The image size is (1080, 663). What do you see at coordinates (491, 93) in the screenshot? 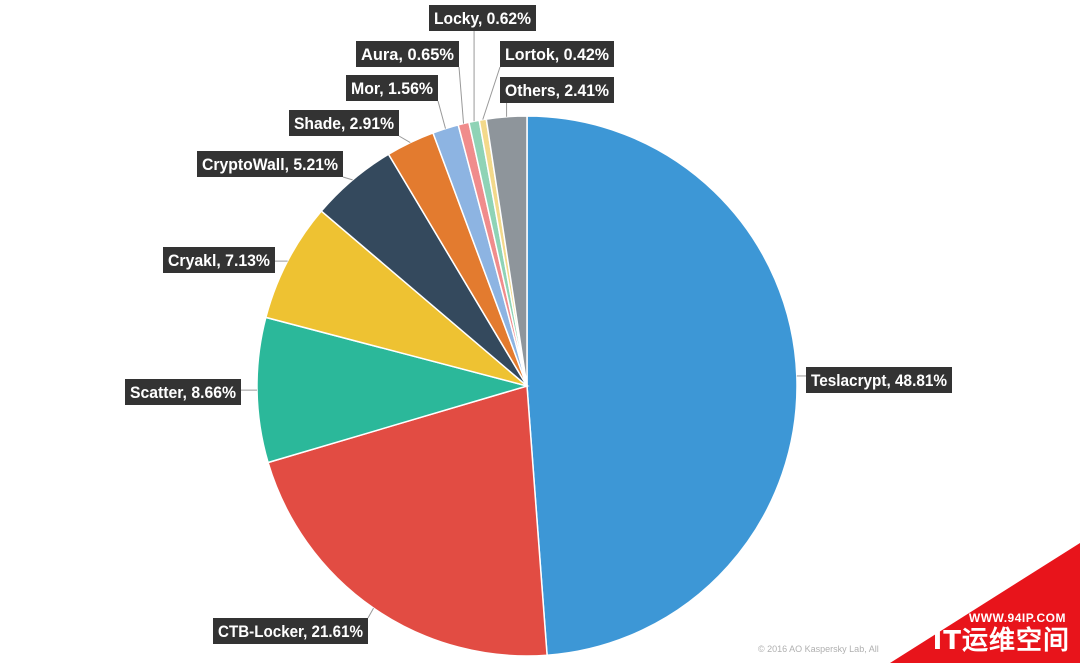
I see `leader-line-lortok` at bounding box center [491, 93].